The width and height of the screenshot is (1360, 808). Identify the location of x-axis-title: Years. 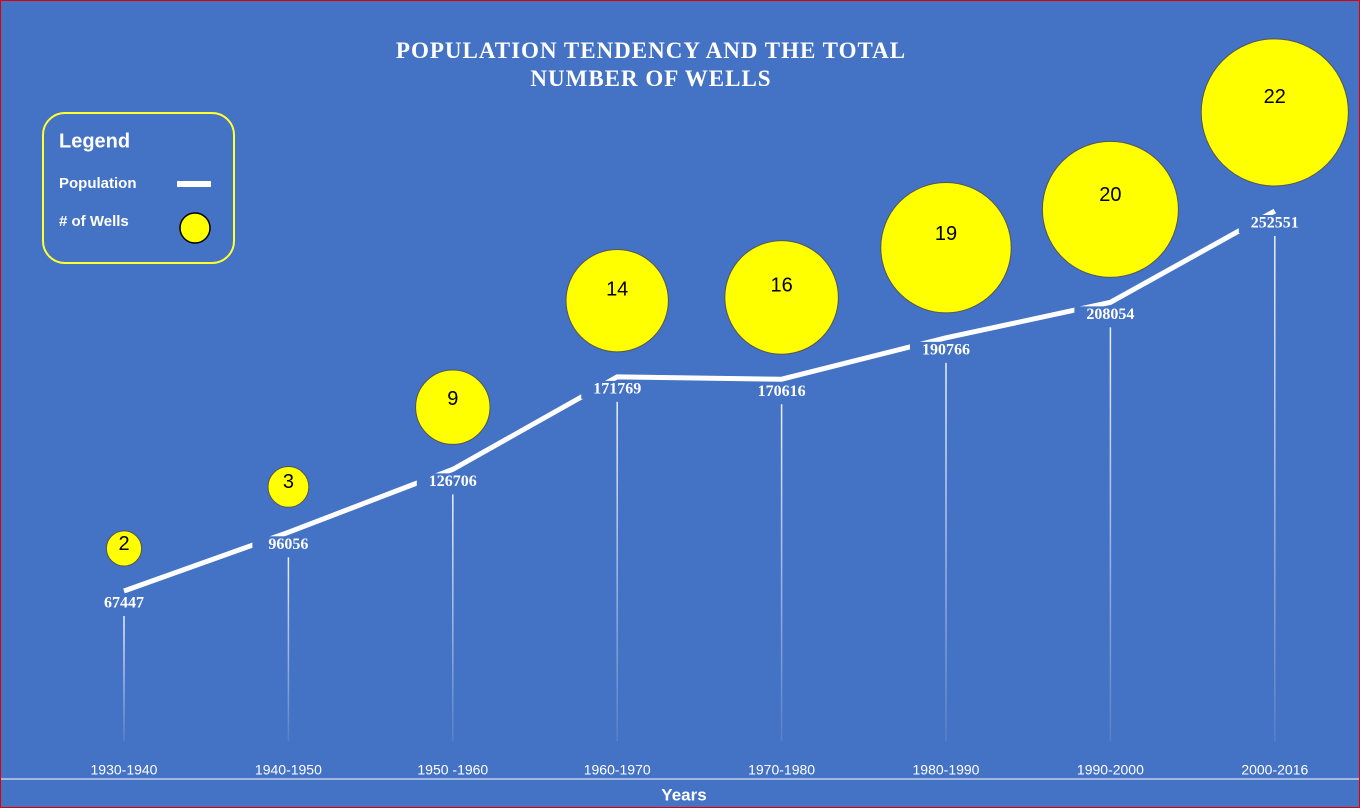
(683, 794).